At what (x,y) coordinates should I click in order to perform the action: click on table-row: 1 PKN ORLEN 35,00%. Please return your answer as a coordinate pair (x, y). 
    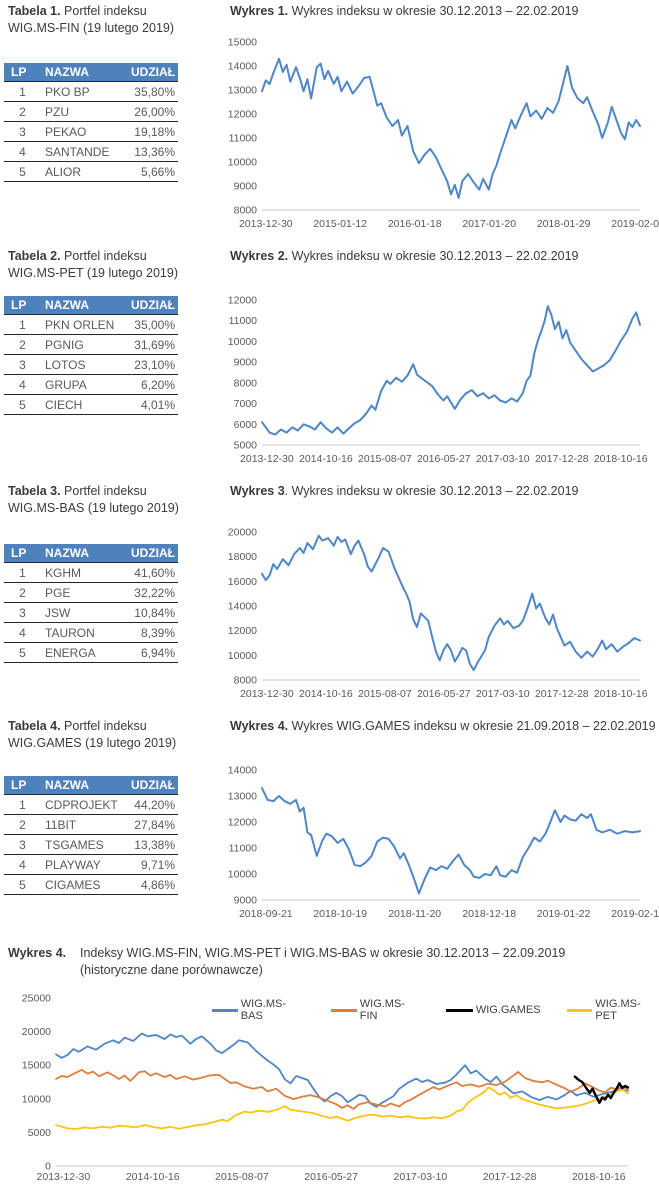
    Looking at the image, I should click on (91, 324).